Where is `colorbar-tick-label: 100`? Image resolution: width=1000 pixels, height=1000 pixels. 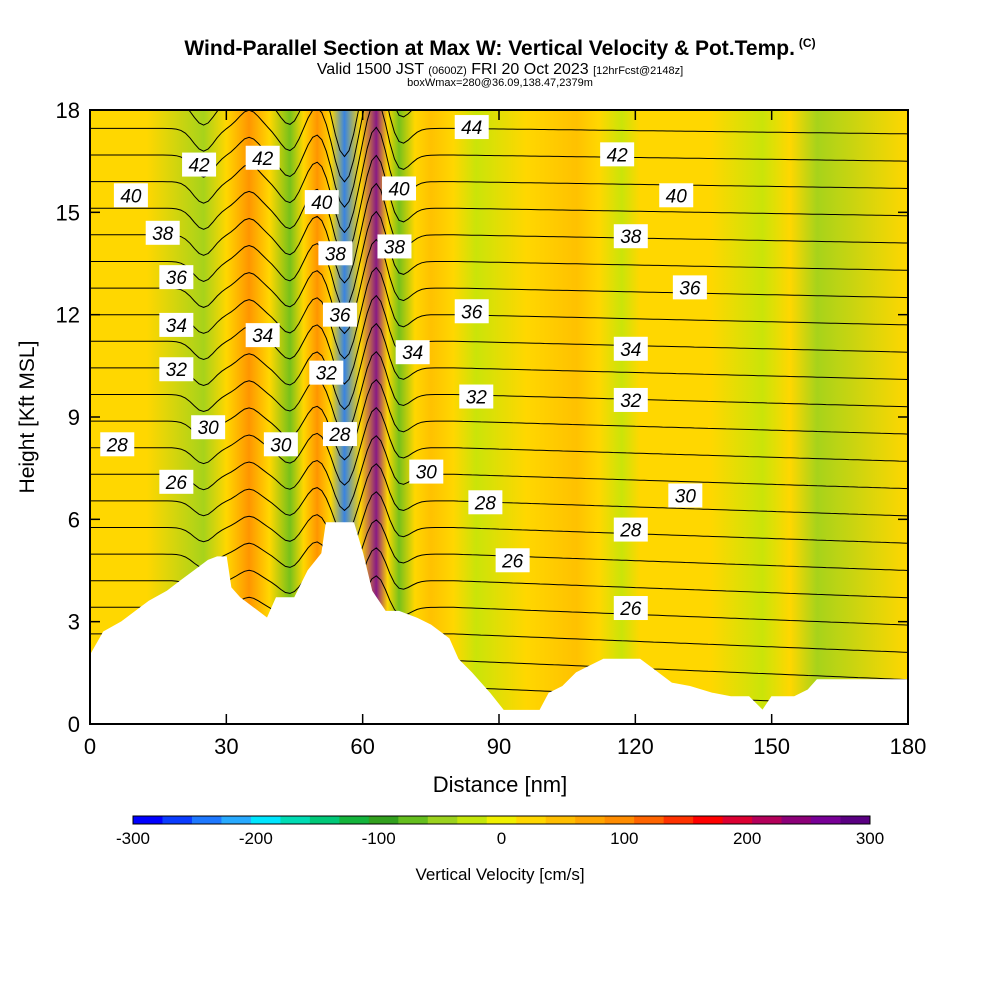 colorbar-tick-label: 100 is located at coordinates (624, 838).